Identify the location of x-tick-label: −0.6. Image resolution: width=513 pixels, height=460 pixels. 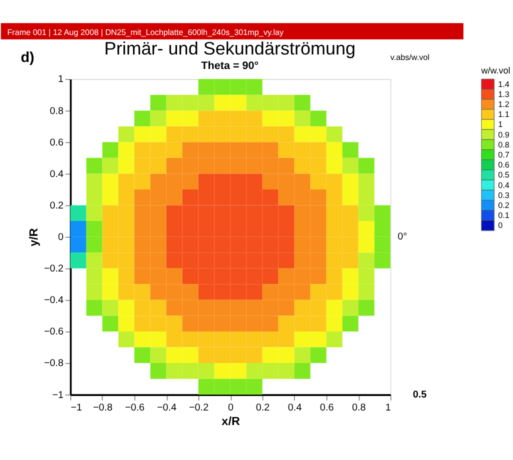
(135, 408).